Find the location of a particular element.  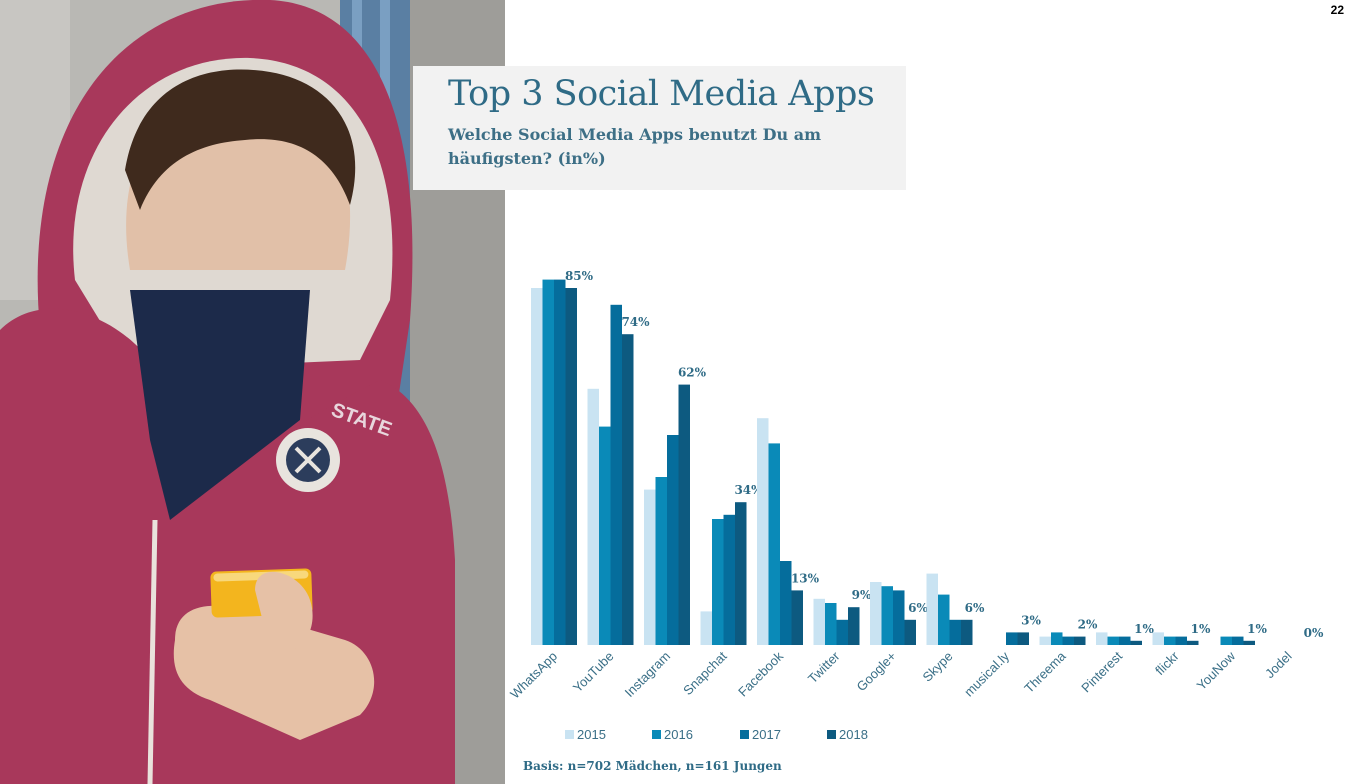

data-label: 0% is located at coordinates (1314, 633).